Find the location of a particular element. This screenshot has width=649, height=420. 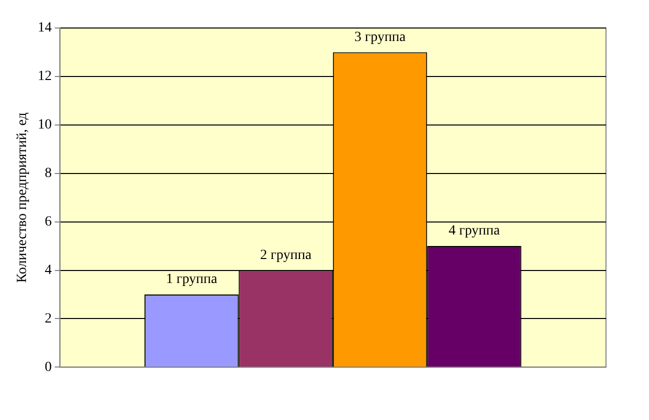

y-axis-title: Количество предприятий, ед is located at coordinates (22, 197).